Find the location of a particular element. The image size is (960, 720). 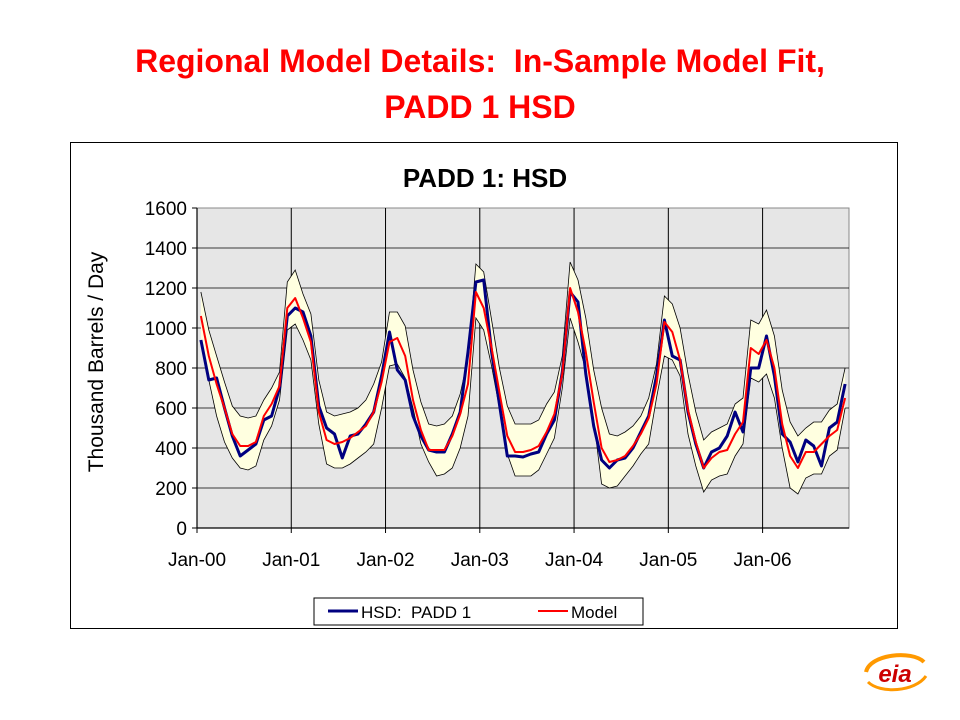

y-tick-label: 1600 is located at coordinates (166, 209).